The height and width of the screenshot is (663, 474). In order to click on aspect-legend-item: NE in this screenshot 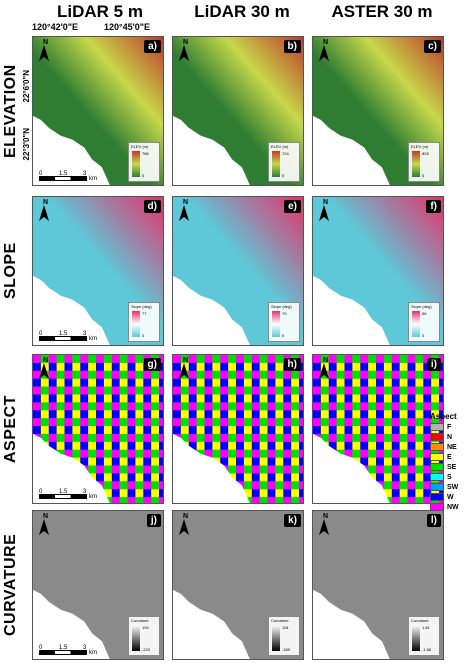, I will do `click(452, 447)`.